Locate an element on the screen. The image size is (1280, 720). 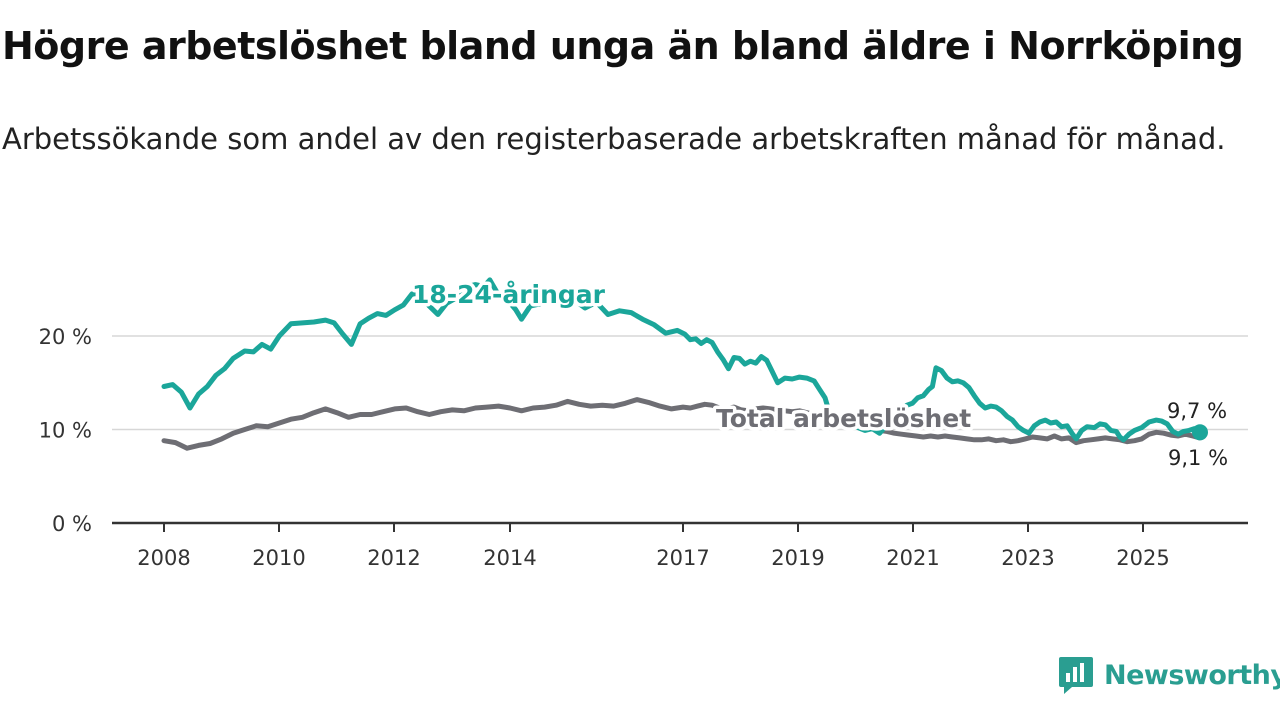
series-label-total: Total arbetslöshet is located at coordinates (843, 418).